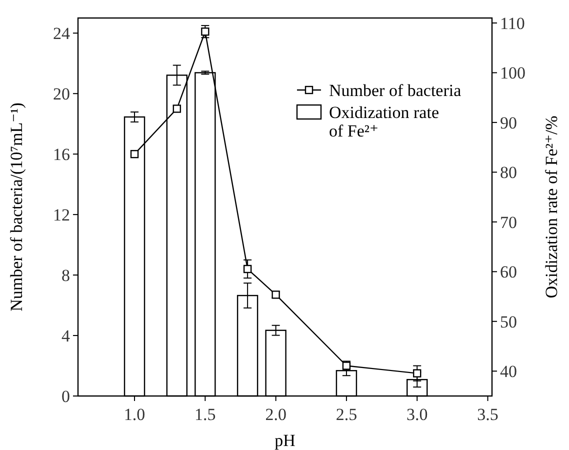 This screenshot has height=450, width=569. What do you see at coordinates (61, 94) in the screenshot?
I see `y-tick-label: 20` at bounding box center [61, 94].